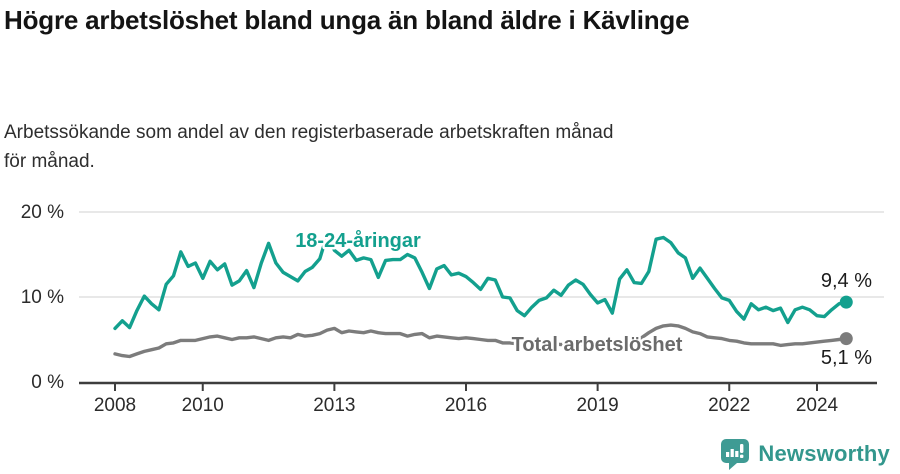  What do you see at coordinates (824, 453) in the screenshot?
I see `newsworthy-brand-name: Newsworthy` at bounding box center [824, 453].